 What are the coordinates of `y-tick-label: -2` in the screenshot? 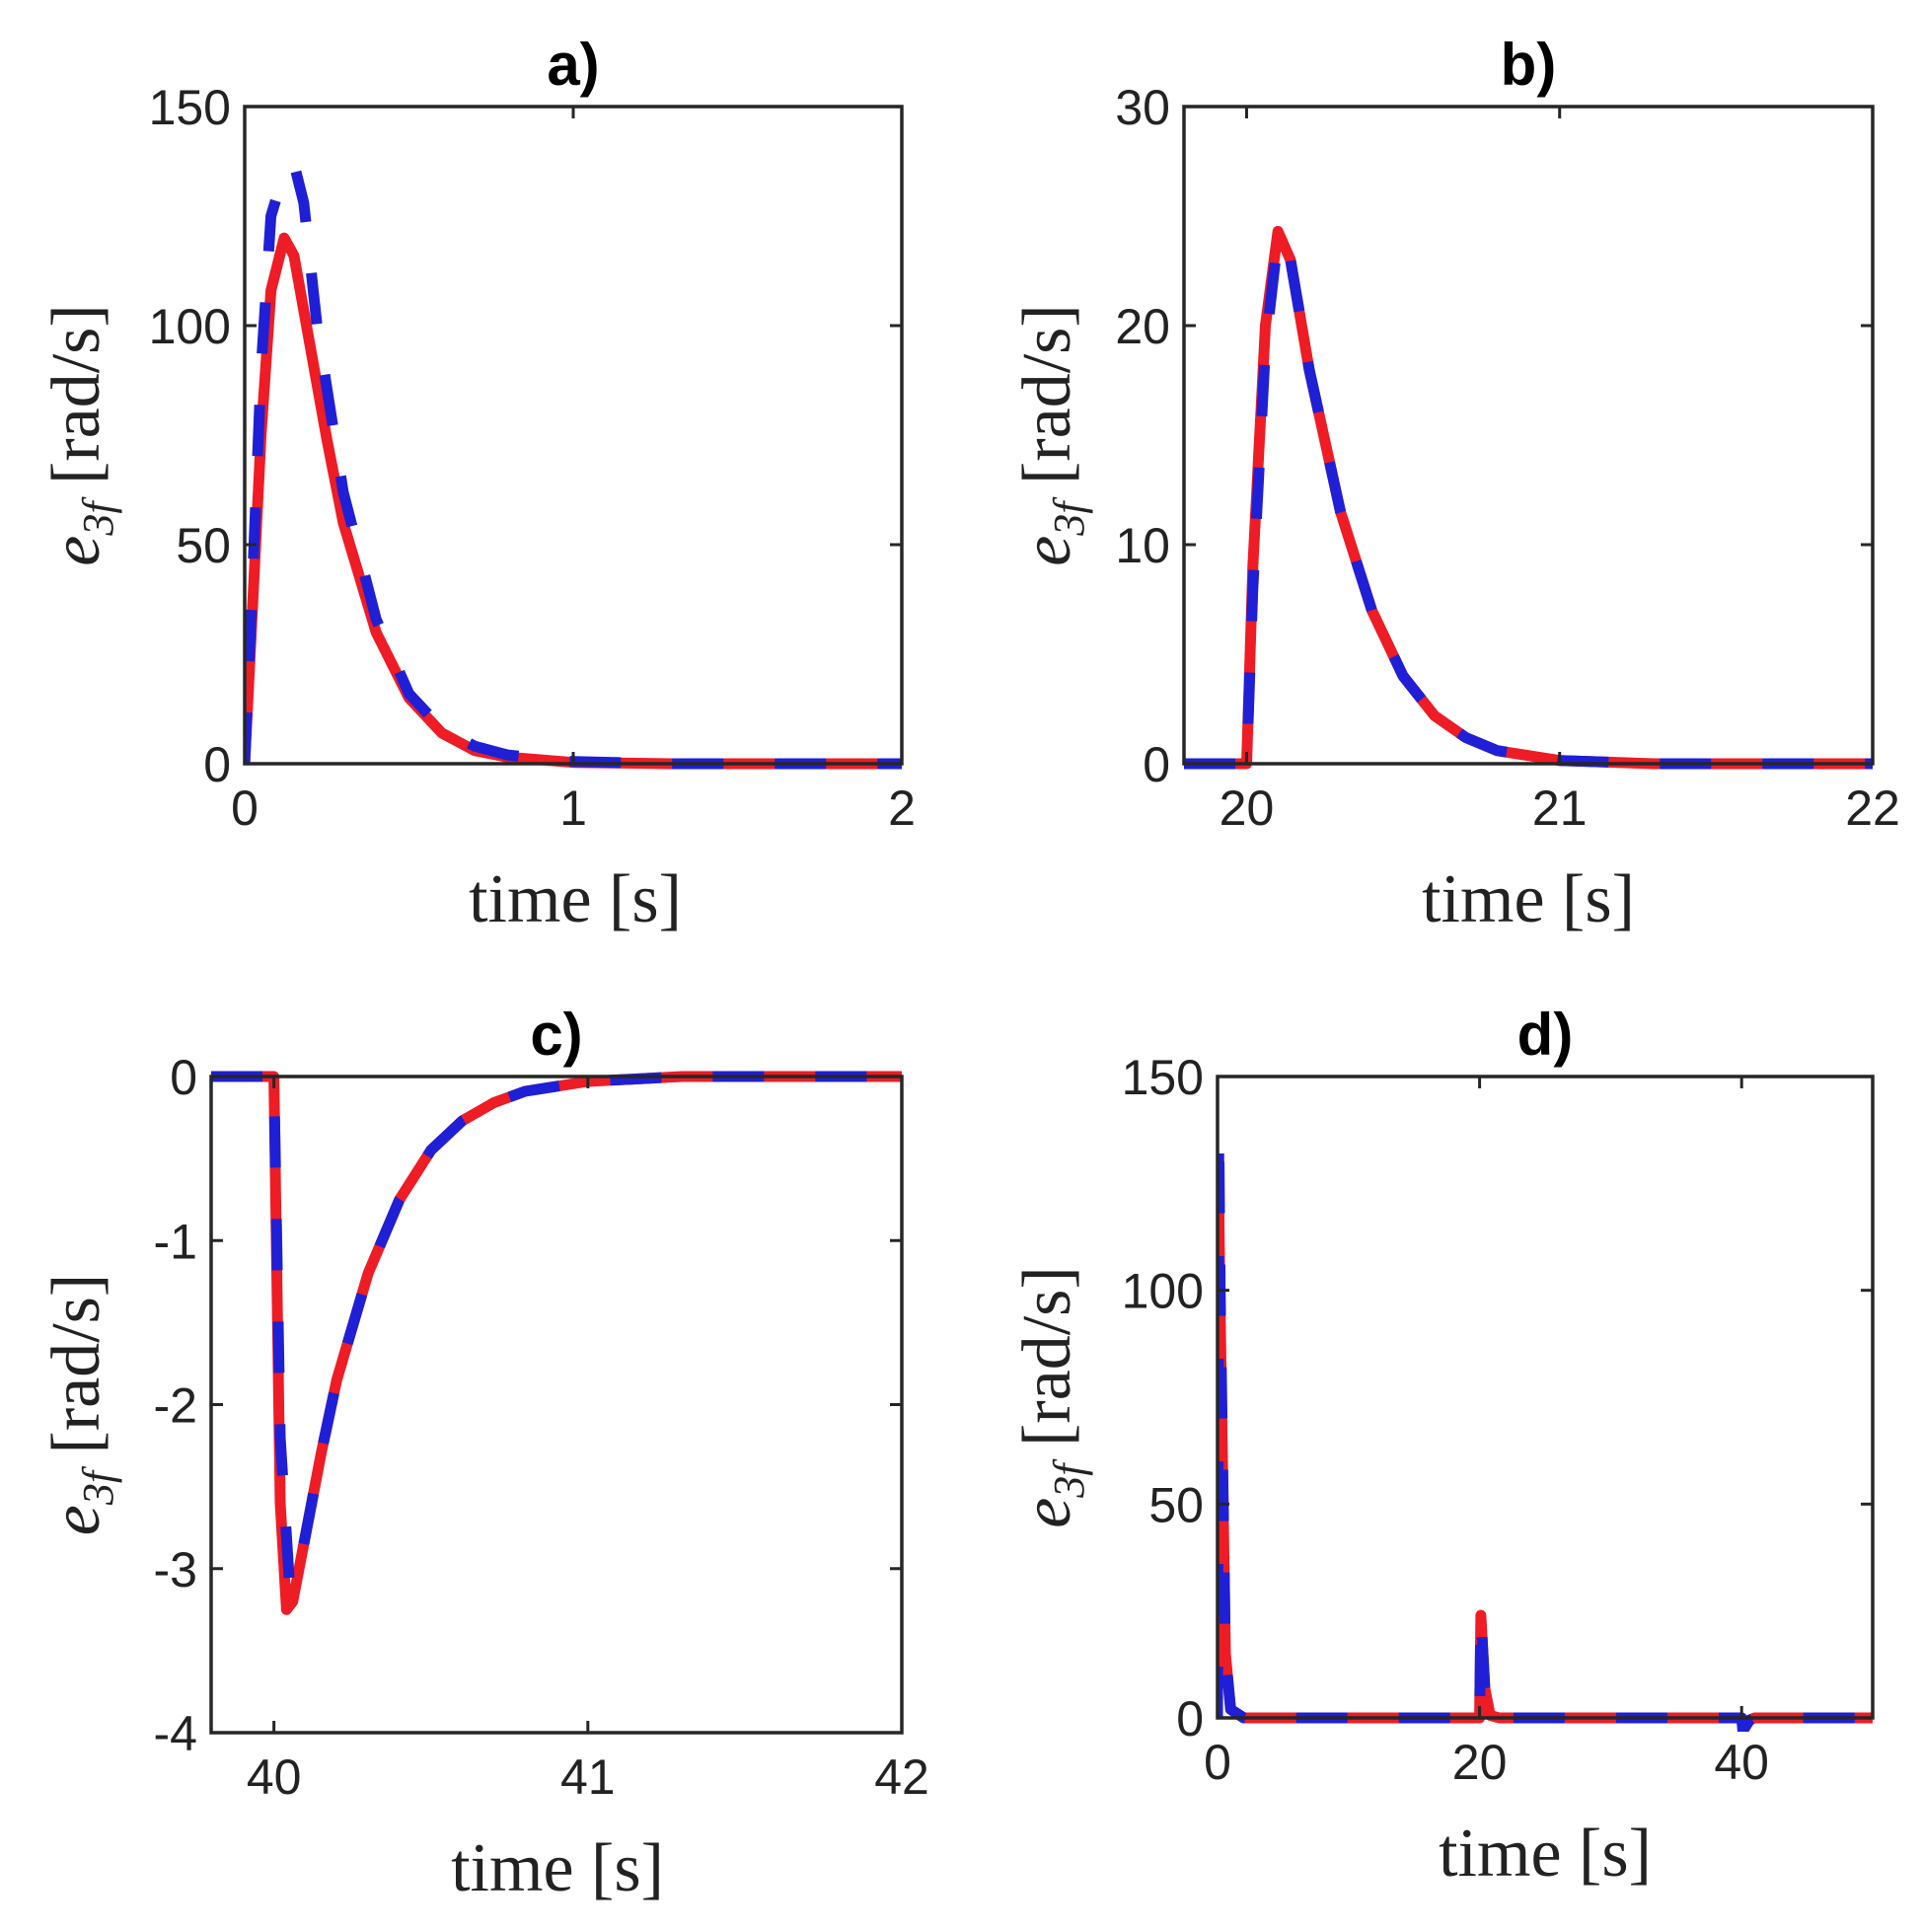 It's located at (176, 1406).